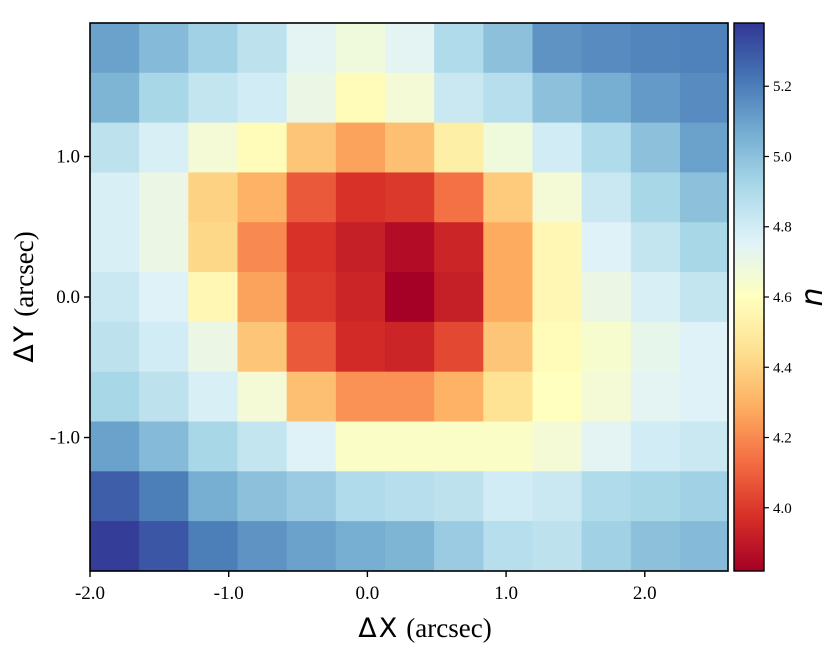 The image size is (830, 649). Describe the element at coordinates (782, 228) in the screenshot. I see `colorbar-tick-label: 4.8` at that location.